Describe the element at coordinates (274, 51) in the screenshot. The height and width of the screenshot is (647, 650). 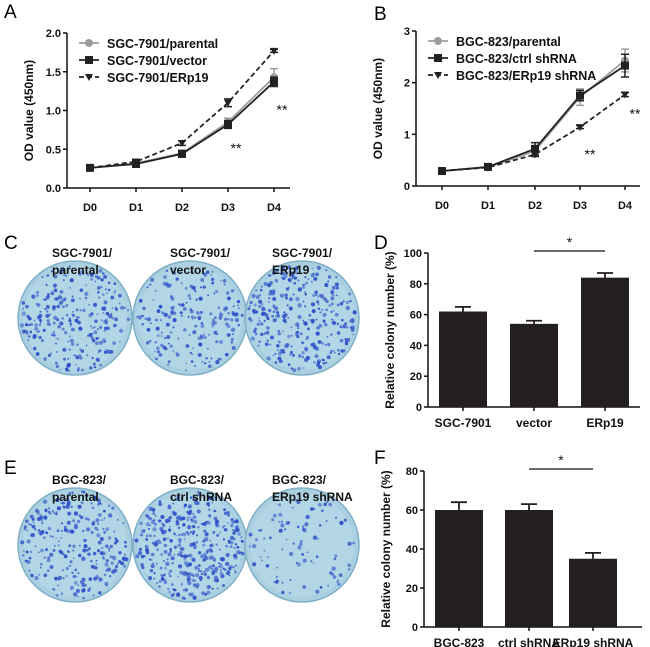
I see `marker-triangle` at that location.